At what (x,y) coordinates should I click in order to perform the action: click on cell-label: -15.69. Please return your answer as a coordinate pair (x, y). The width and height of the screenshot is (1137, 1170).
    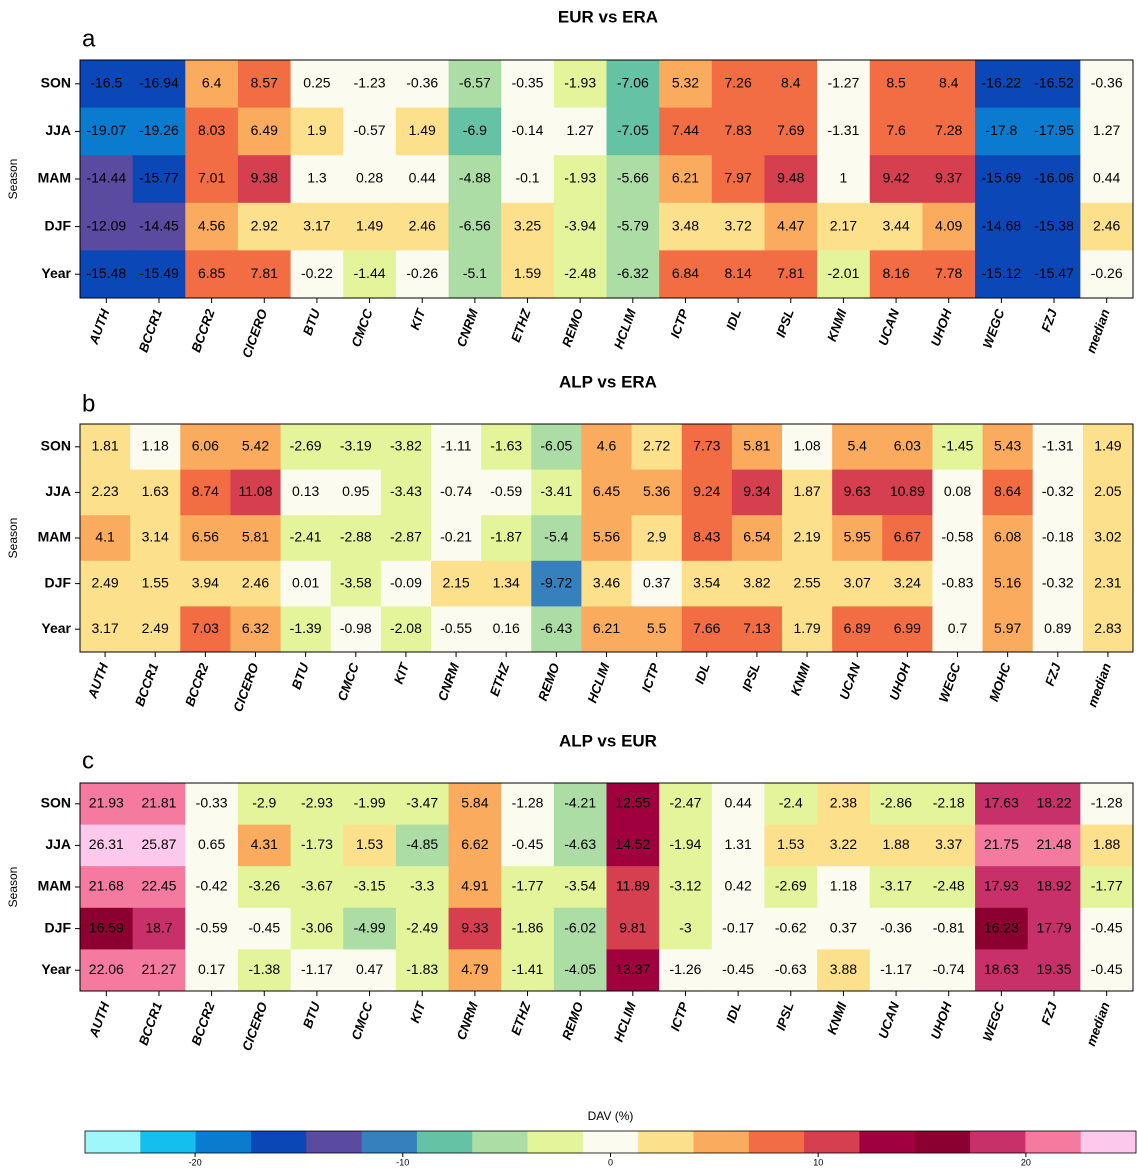
    Looking at the image, I should click on (1002, 178).